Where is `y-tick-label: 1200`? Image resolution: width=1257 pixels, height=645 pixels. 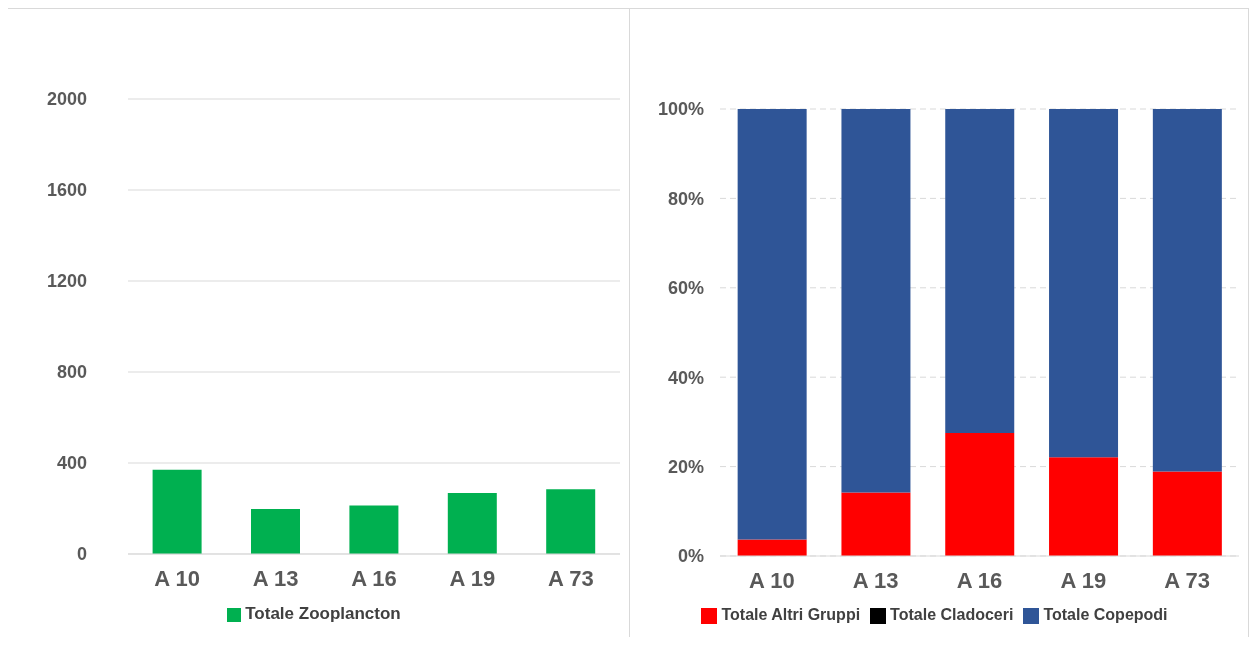 y-tick-label: 1200 is located at coordinates (66, 281).